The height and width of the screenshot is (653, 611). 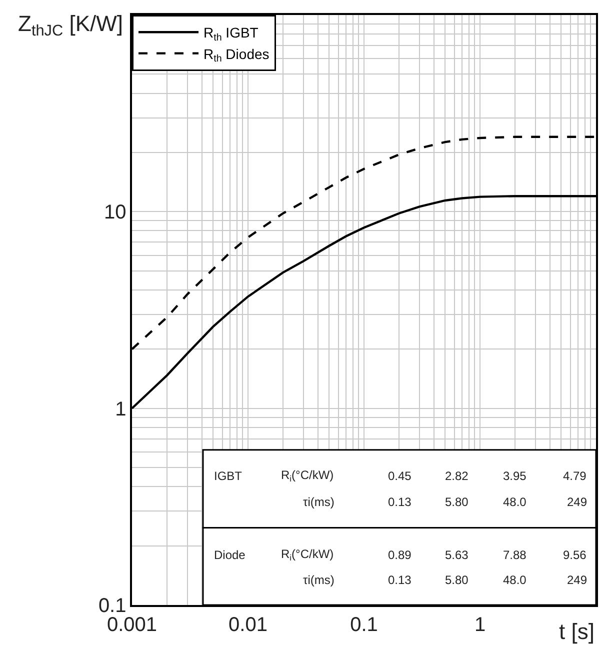 I want to click on annotation: 0.89, so click(x=400, y=555).